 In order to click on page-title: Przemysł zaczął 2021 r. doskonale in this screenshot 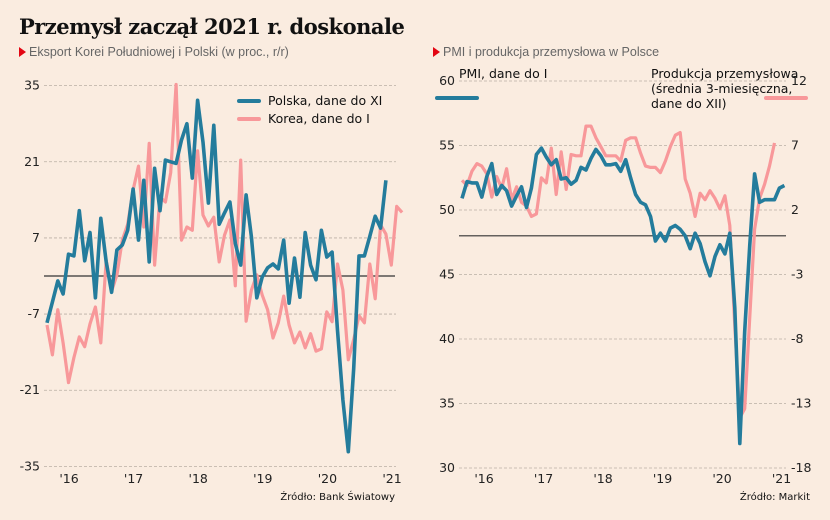, I will do `click(212, 26)`.